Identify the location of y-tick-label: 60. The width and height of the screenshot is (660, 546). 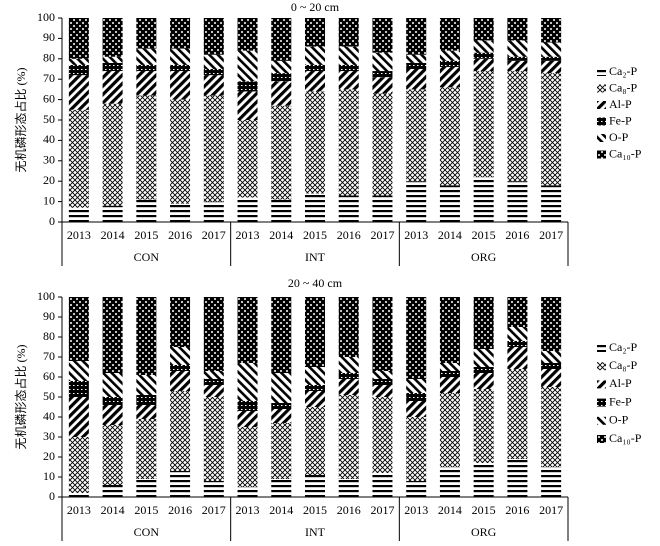
(49, 98).